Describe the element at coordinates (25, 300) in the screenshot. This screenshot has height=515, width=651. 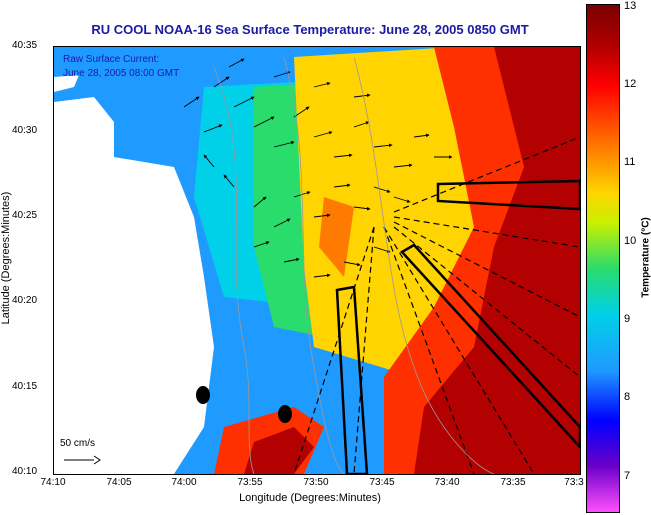
I see `y-tick-label: 40:20` at that location.